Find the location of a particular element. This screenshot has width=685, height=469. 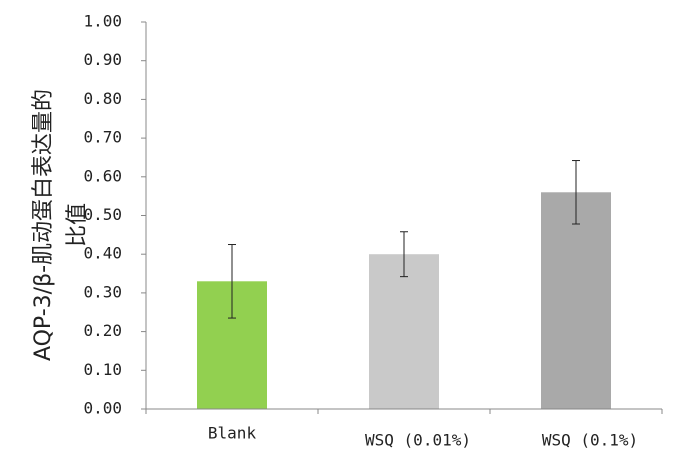

y-axis-label-line: 比值 is located at coordinates (77, 225).